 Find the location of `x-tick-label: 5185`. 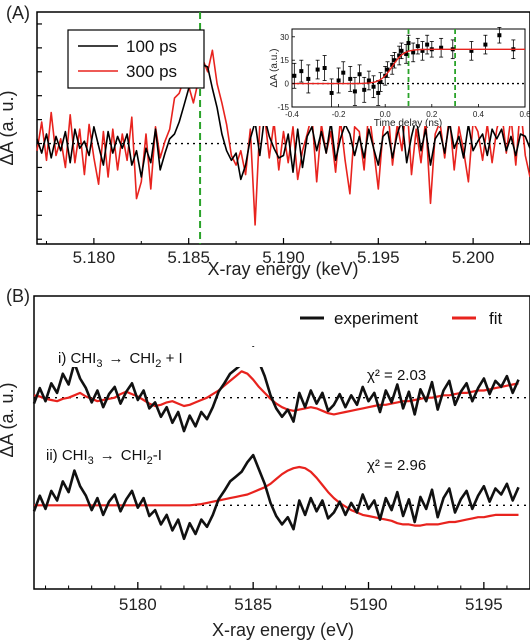

x-tick-label: 5185 is located at coordinates (253, 604).